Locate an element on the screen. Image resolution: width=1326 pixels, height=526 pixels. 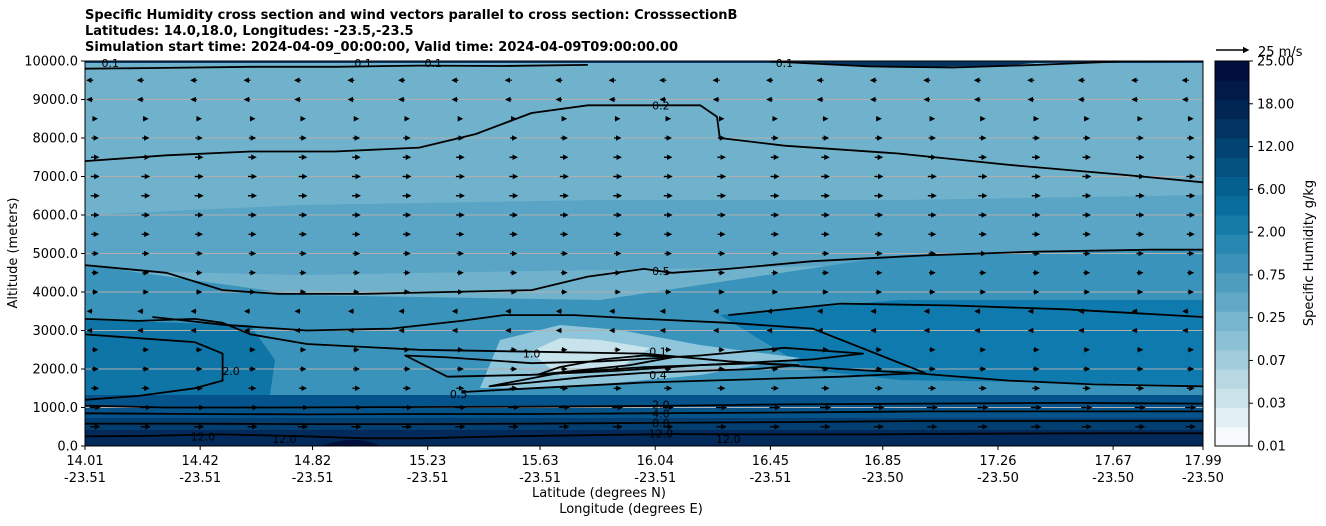
x-tick-label-lat: 16.45 is located at coordinates (770, 461).